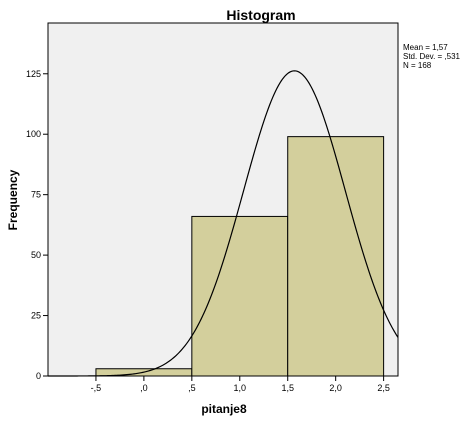  What do you see at coordinates (417, 65) in the screenshot?
I see `stats-n: N = 168` at bounding box center [417, 65].